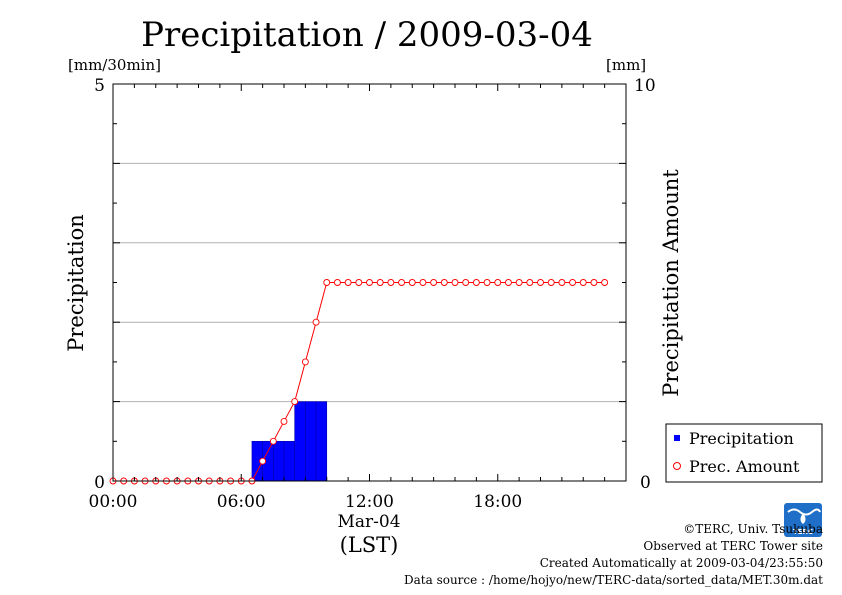 The image size is (842, 595). What do you see at coordinates (369, 545) in the screenshot?
I see `x-axis-label: (LST)` at bounding box center [369, 545].